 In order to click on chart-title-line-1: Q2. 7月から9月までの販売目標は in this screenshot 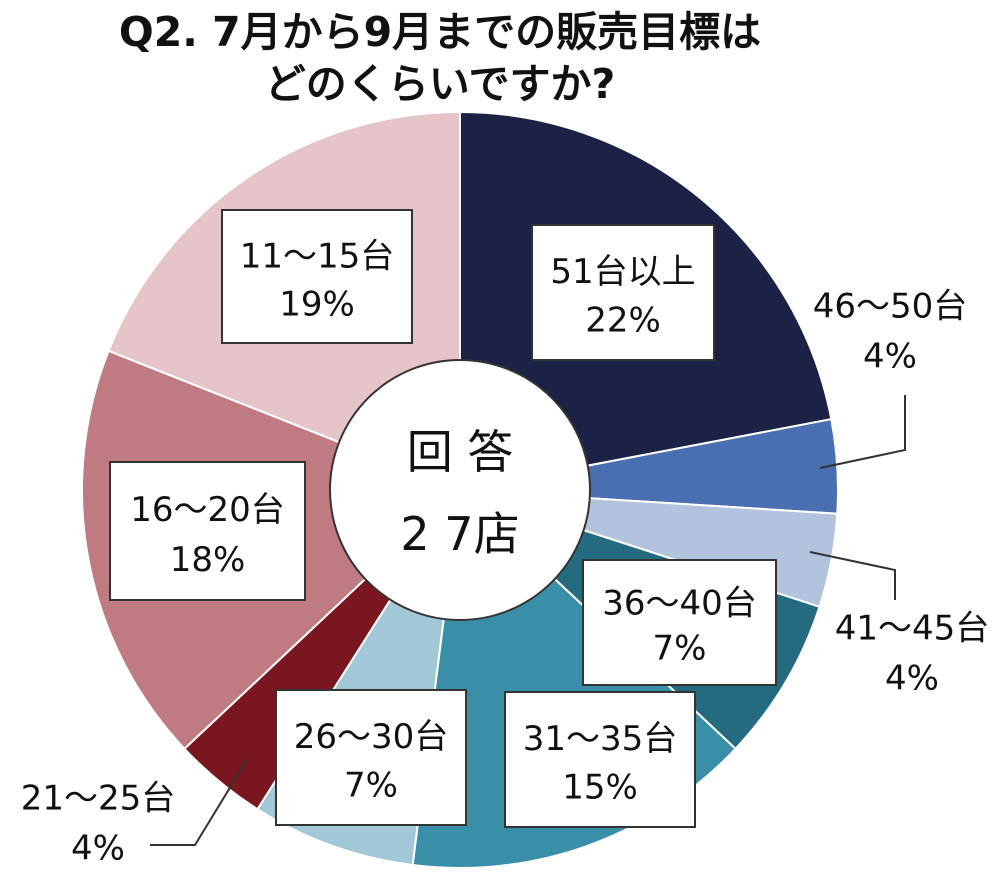, I will do `click(440, 32)`.